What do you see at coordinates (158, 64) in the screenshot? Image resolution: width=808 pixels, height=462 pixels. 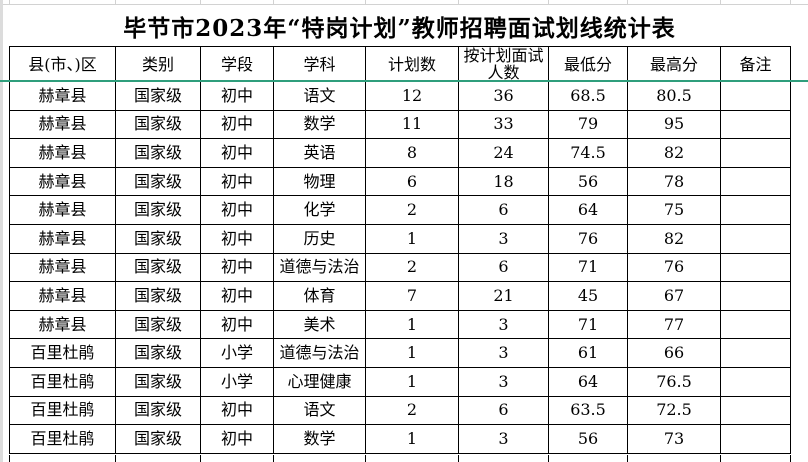 I see `column-header: 类别` at bounding box center [158, 64].